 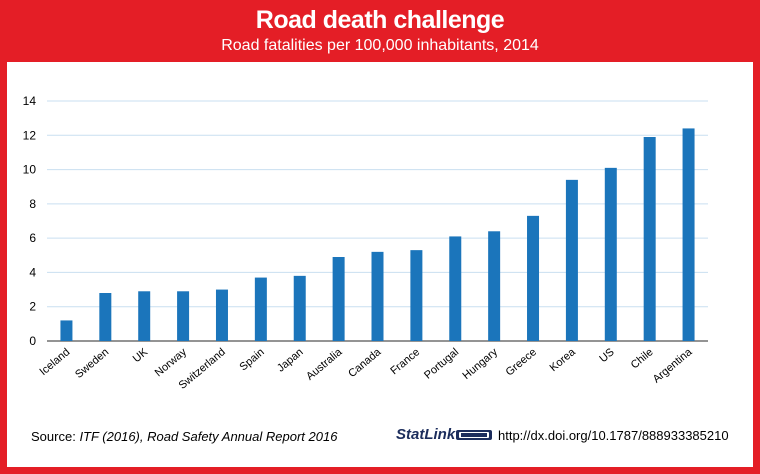 What do you see at coordinates (563, 360) in the screenshot?
I see `x-tick-label: Korea` at bounding box center [563, 360].